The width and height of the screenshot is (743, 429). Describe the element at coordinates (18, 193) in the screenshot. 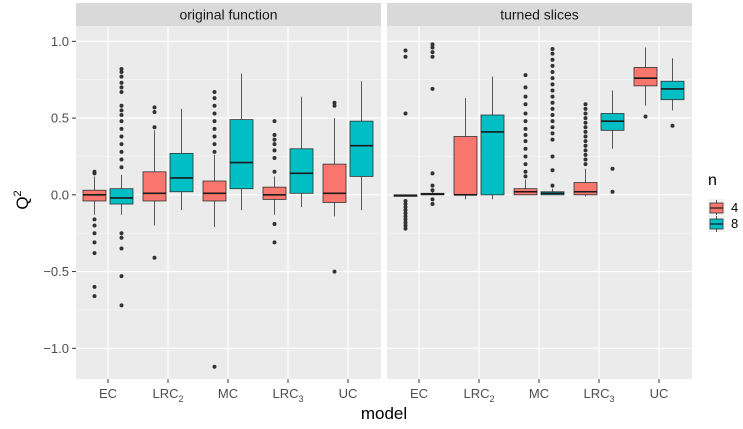

I see `y-axis-title-superscript: 2` at that location.